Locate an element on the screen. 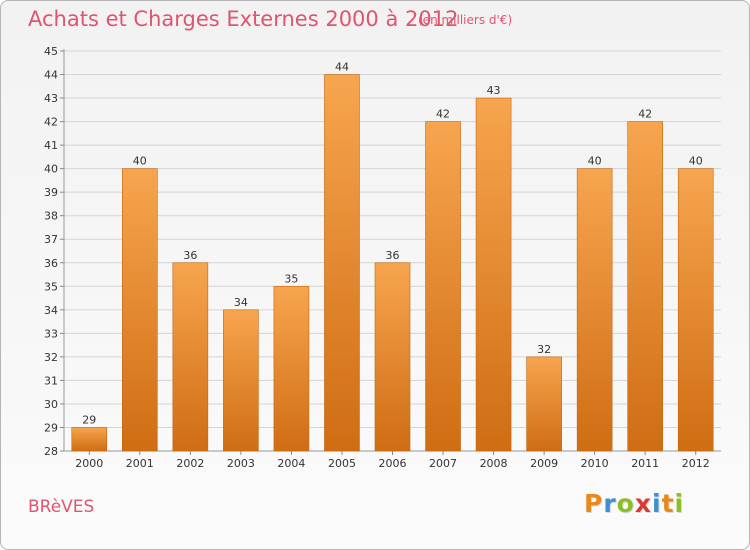 Image resolution: width=750 pixels, height=550 pixels. y-tick-label: 36 is located at coordinates (51, 263).